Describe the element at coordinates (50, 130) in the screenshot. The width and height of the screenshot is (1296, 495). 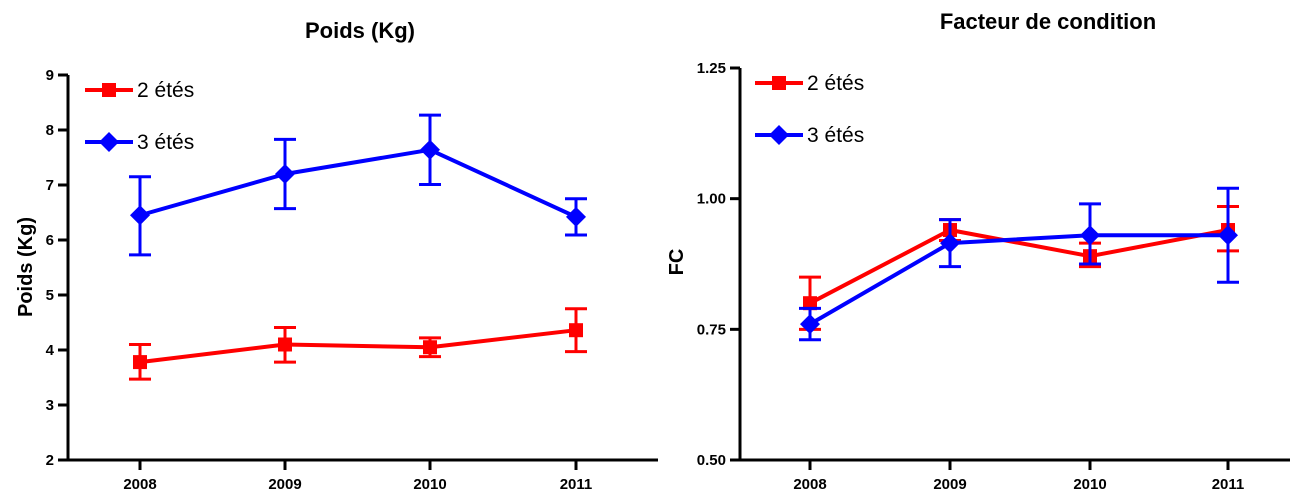
I see `y-tick-label: 8` at that location.